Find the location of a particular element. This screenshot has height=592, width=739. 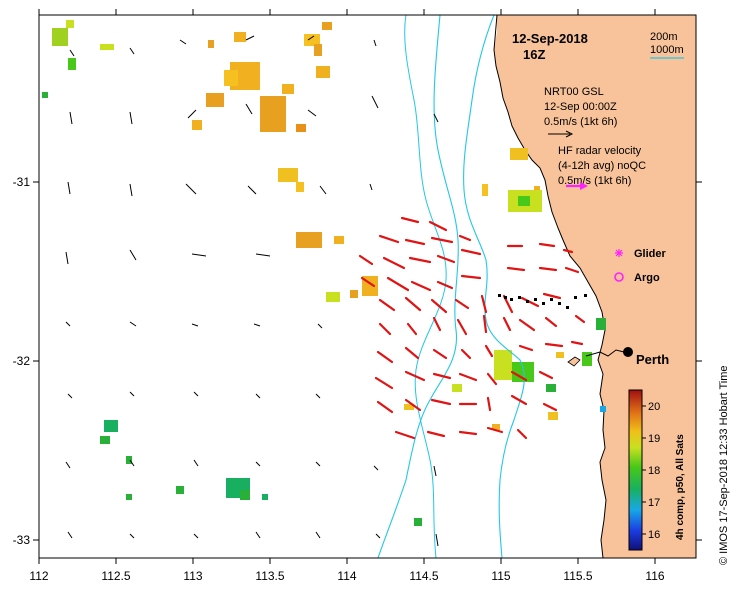

x-tick-label: 114.5 is located at coordinates (423, 576).